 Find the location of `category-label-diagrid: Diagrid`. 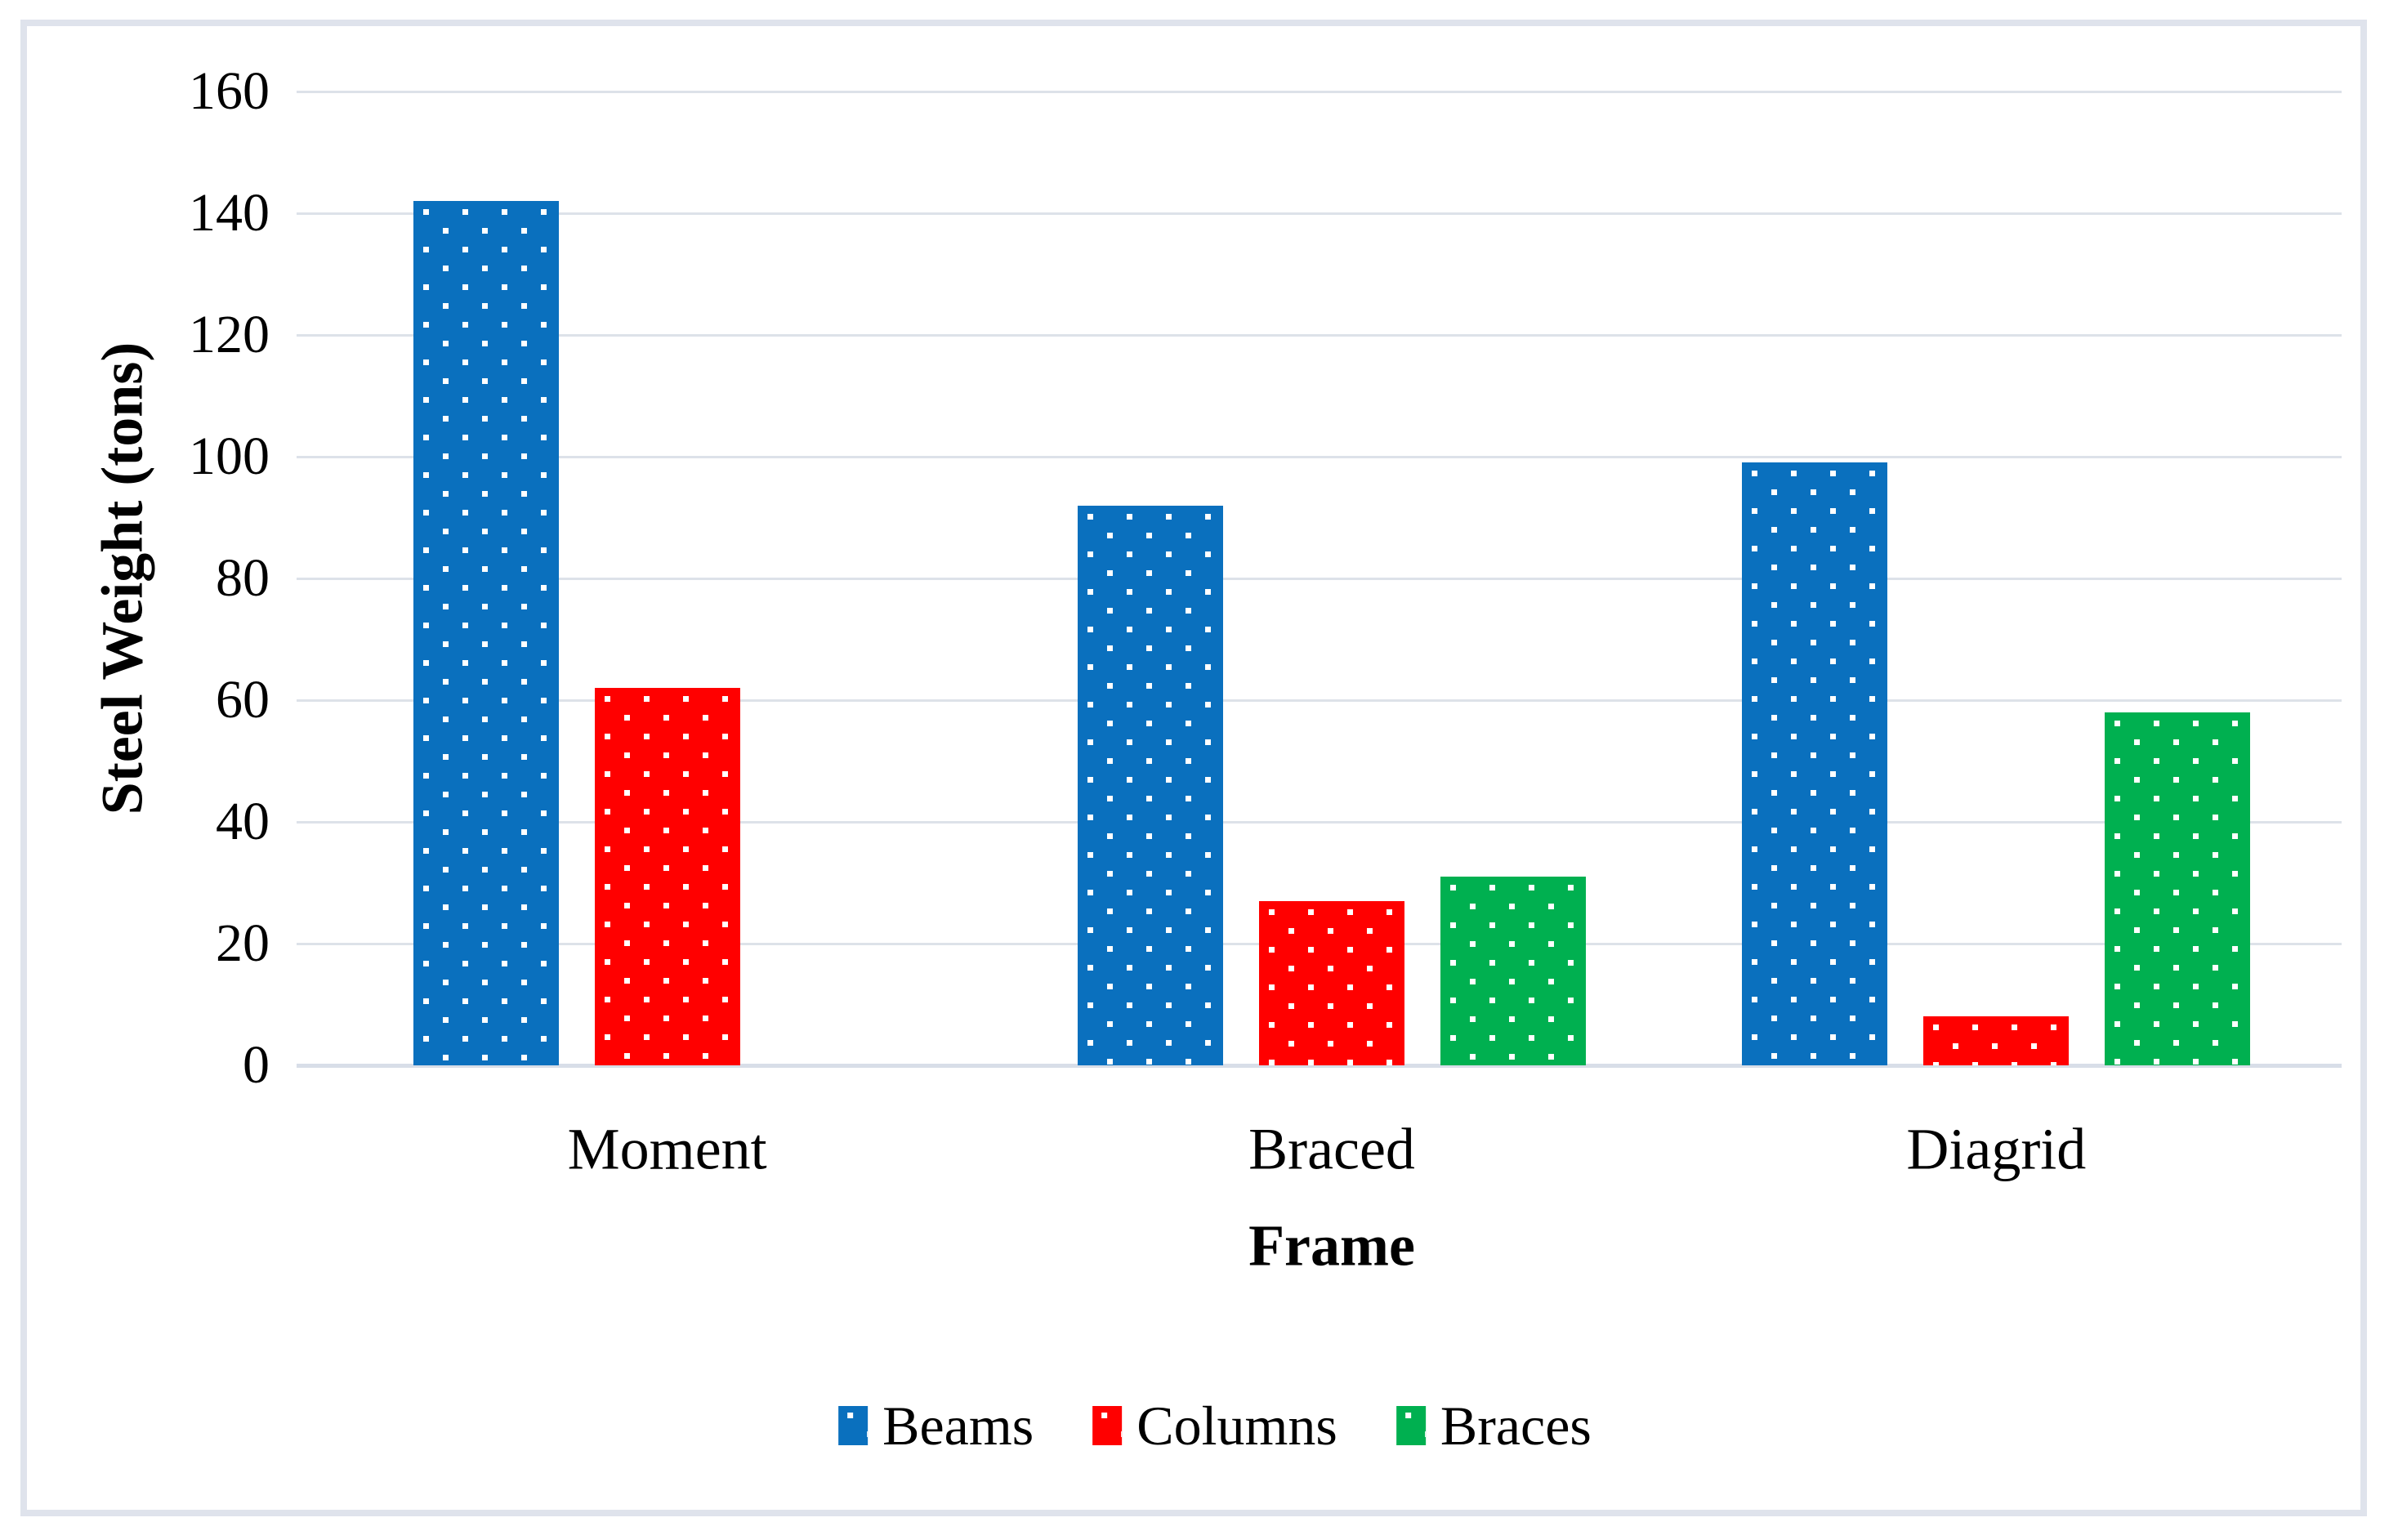

category-label-diagrid: Diagrid is located at coordinates (1996, 1149).